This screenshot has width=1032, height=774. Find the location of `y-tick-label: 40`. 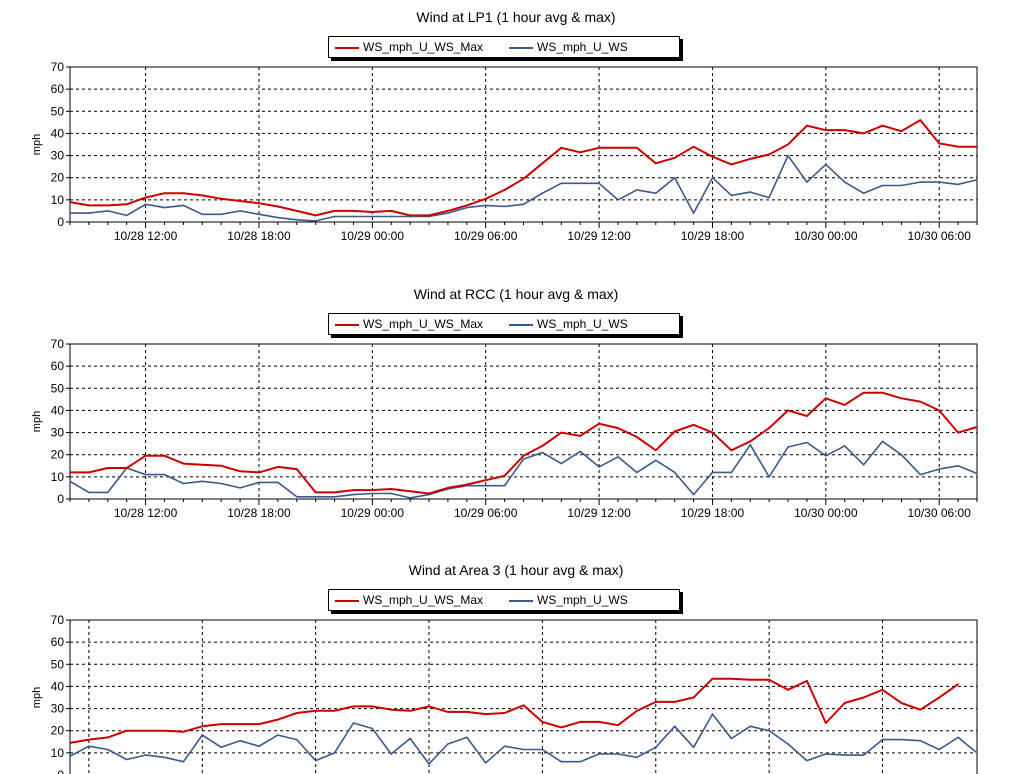

y-tick-label: 40 is located at coordinates (58, 686).